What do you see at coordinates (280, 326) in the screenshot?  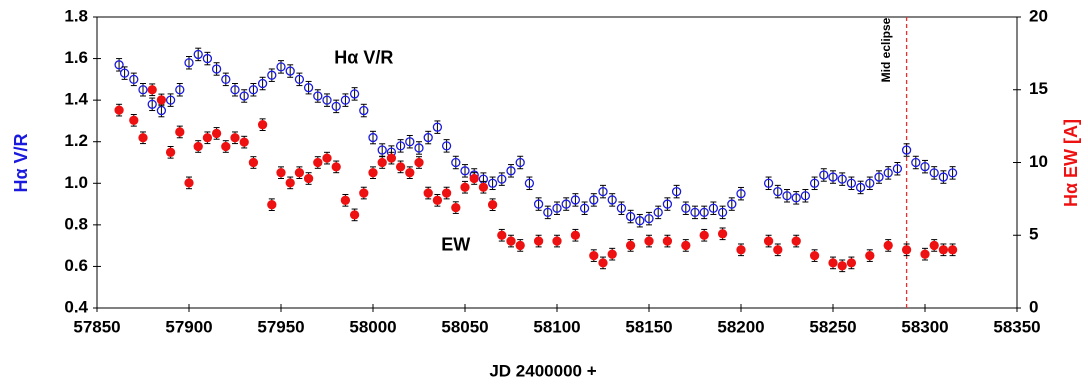 I see `x-tick-label: 57950` at bounding box center [280, 326].